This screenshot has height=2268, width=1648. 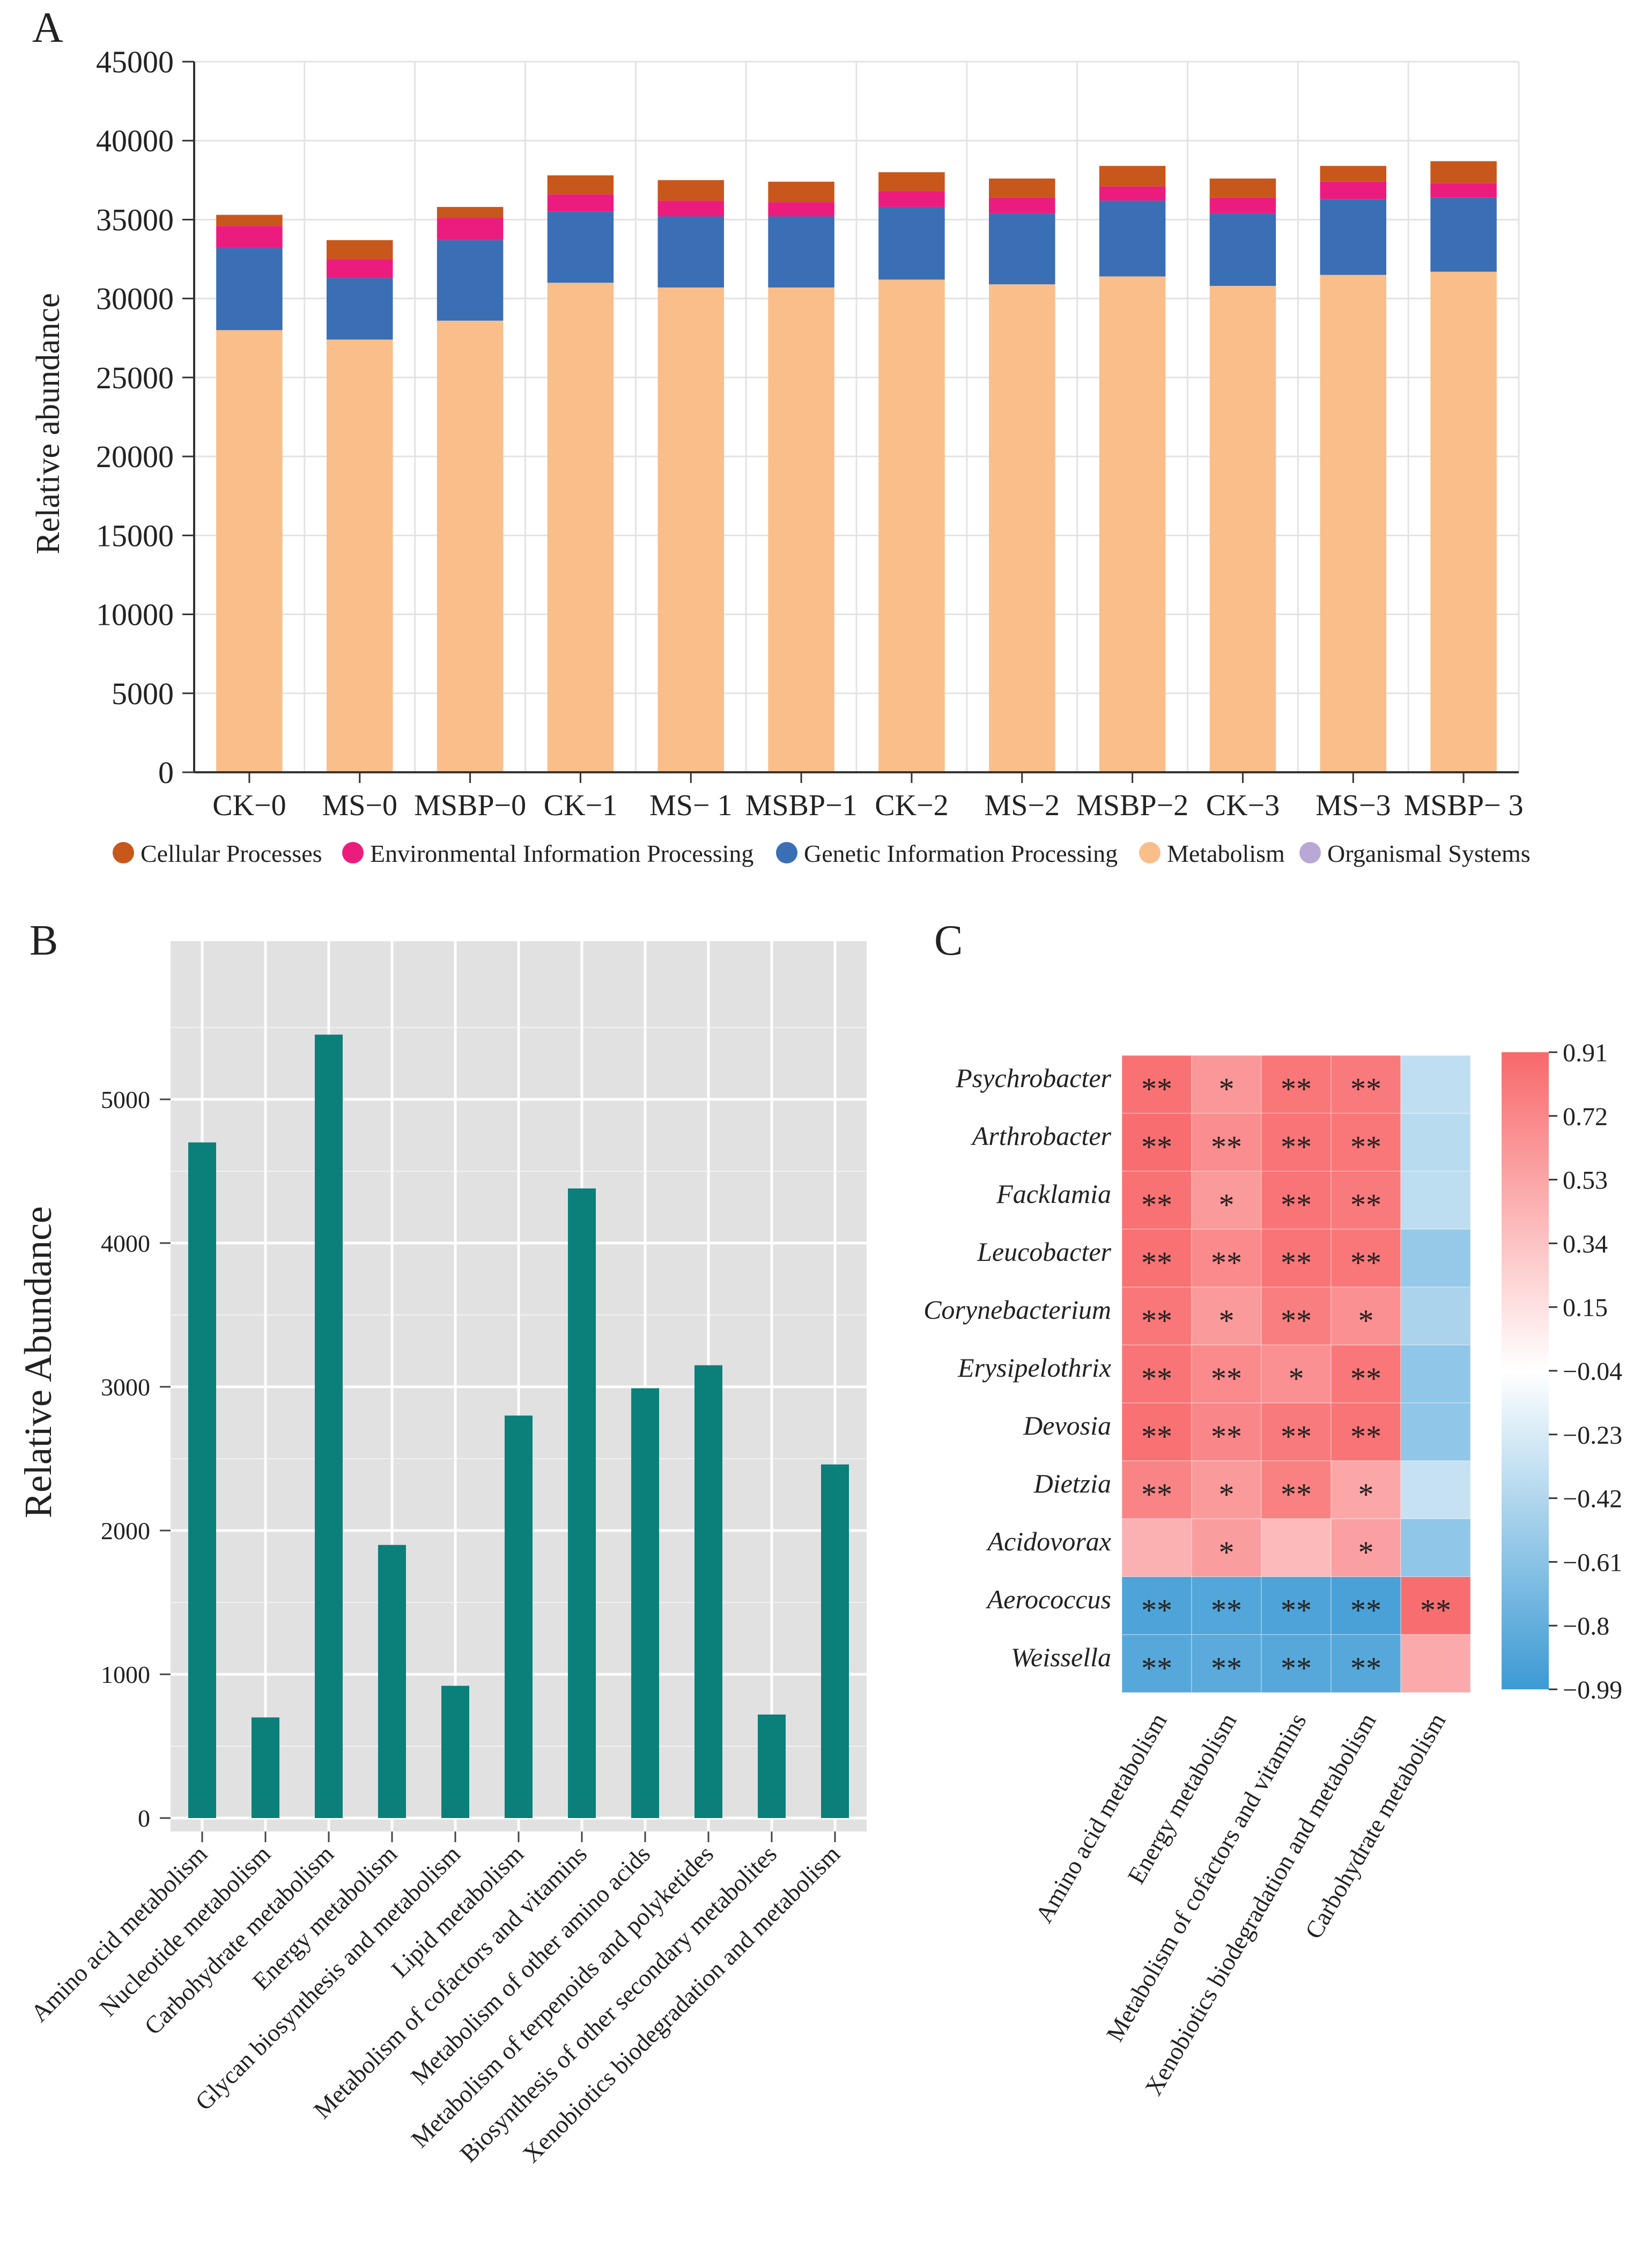 I want to click on row-label: Acidovorax, so click(x=1048, y=1541).